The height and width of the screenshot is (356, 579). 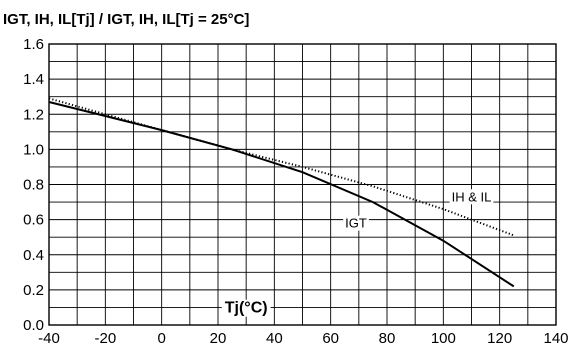 I want to click on x-tick-label: -20, so click(x=105, y=338).